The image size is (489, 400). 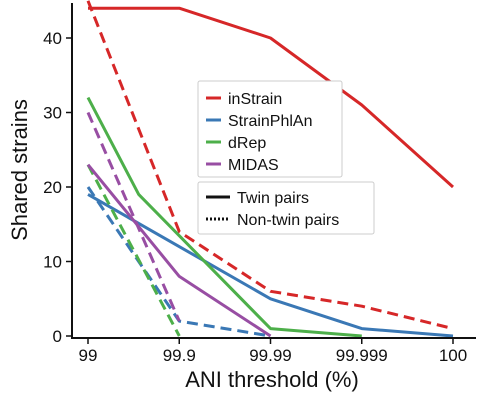 I want to click on x-ticks: 99 99.9 99.99 99.999 100, so click(x=273, y=351).